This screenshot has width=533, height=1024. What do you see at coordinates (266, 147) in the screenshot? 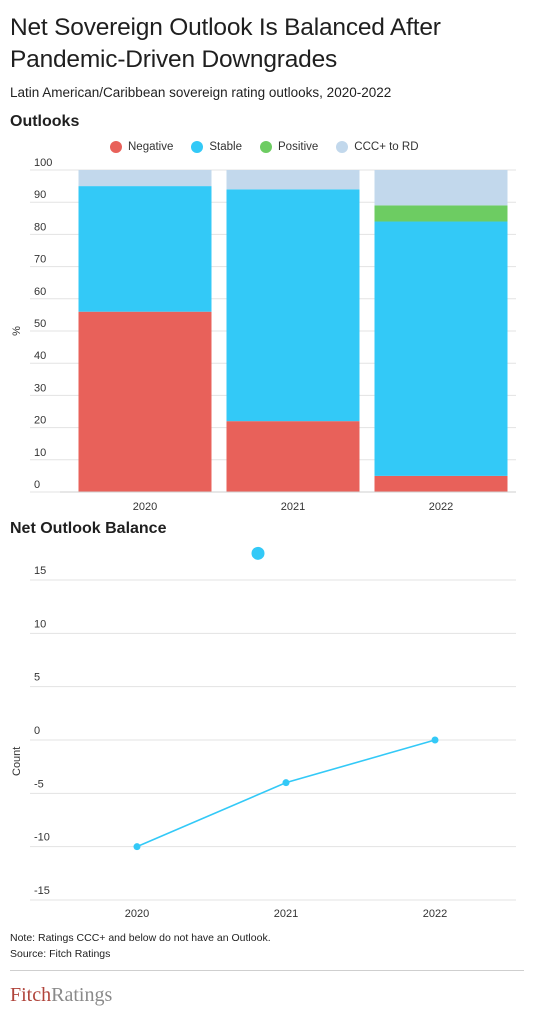
I see `legend-swatch-positive` at bounding box center [266, 147].